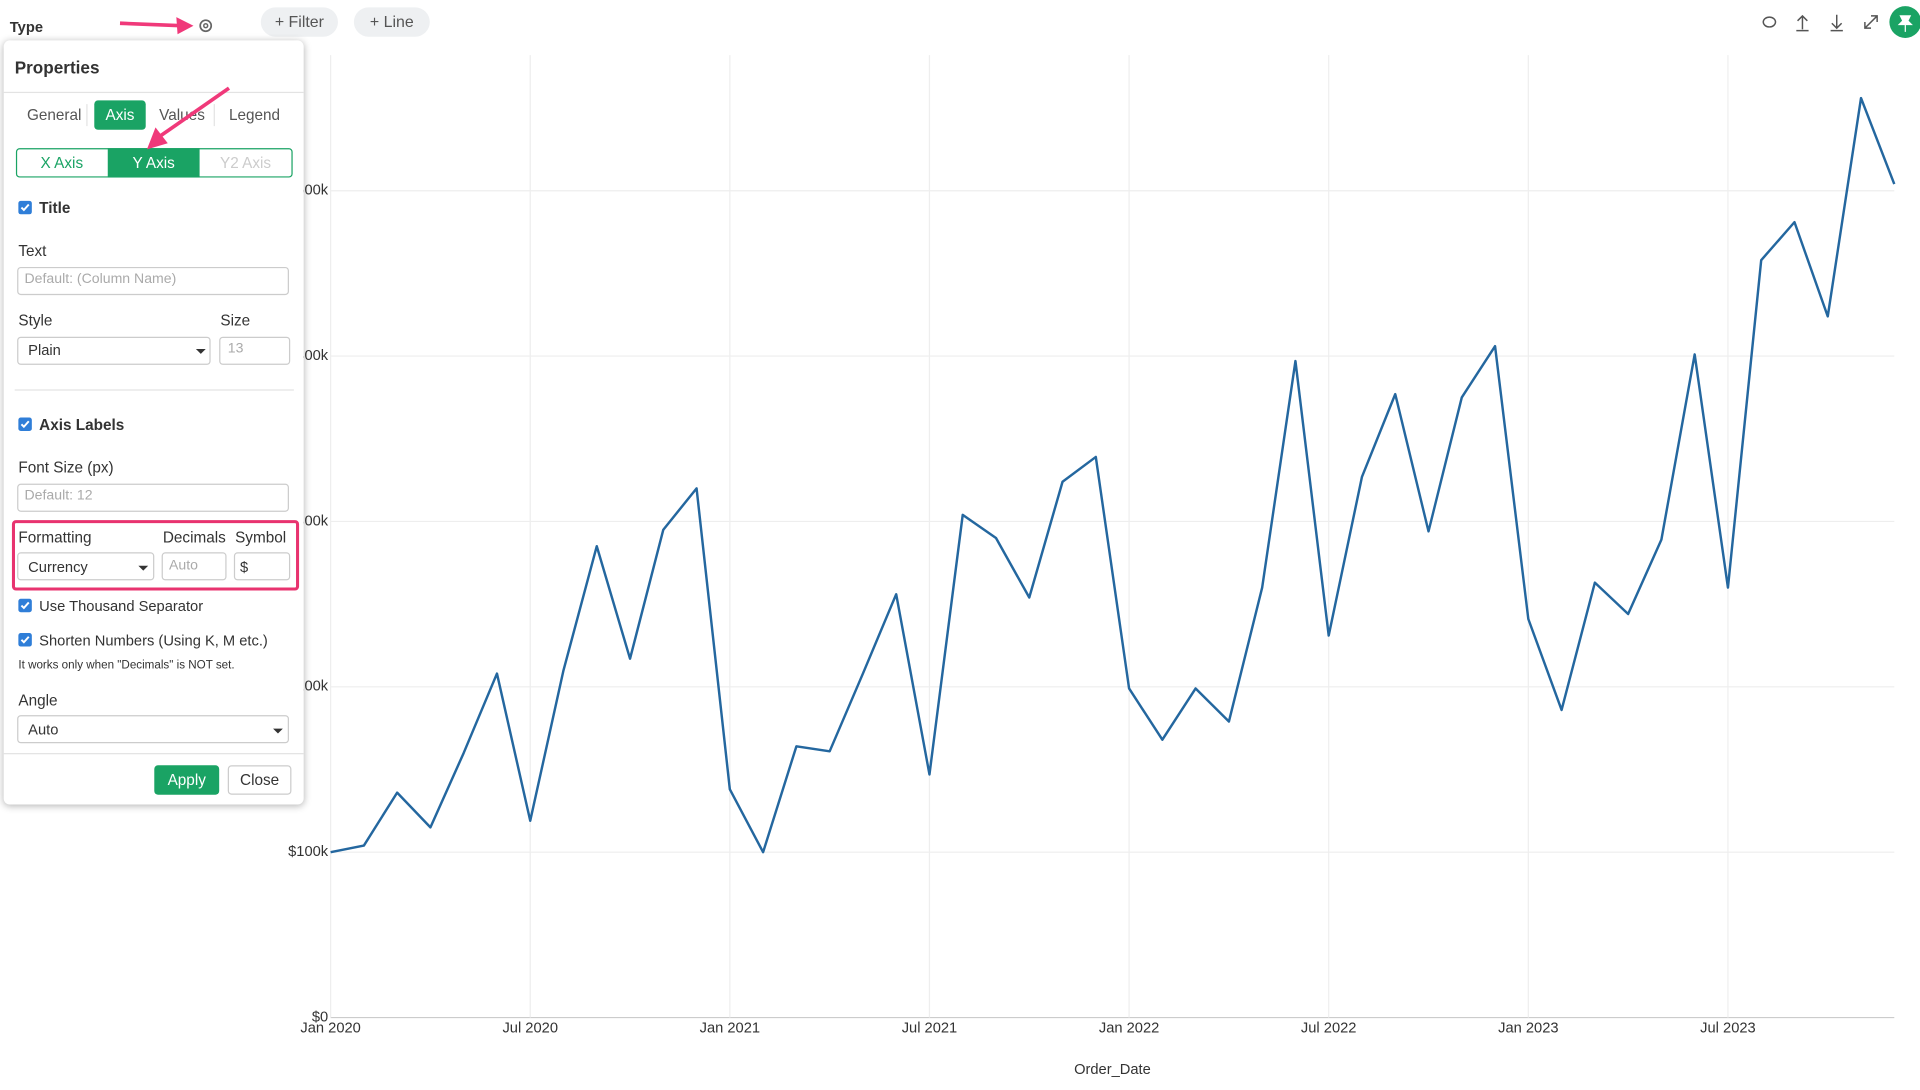 The image size is (1920, 1090). What do you see at coordinates (206, 26) in the screenshot?
I see `gear-icon` at bounding box center [206, 26].